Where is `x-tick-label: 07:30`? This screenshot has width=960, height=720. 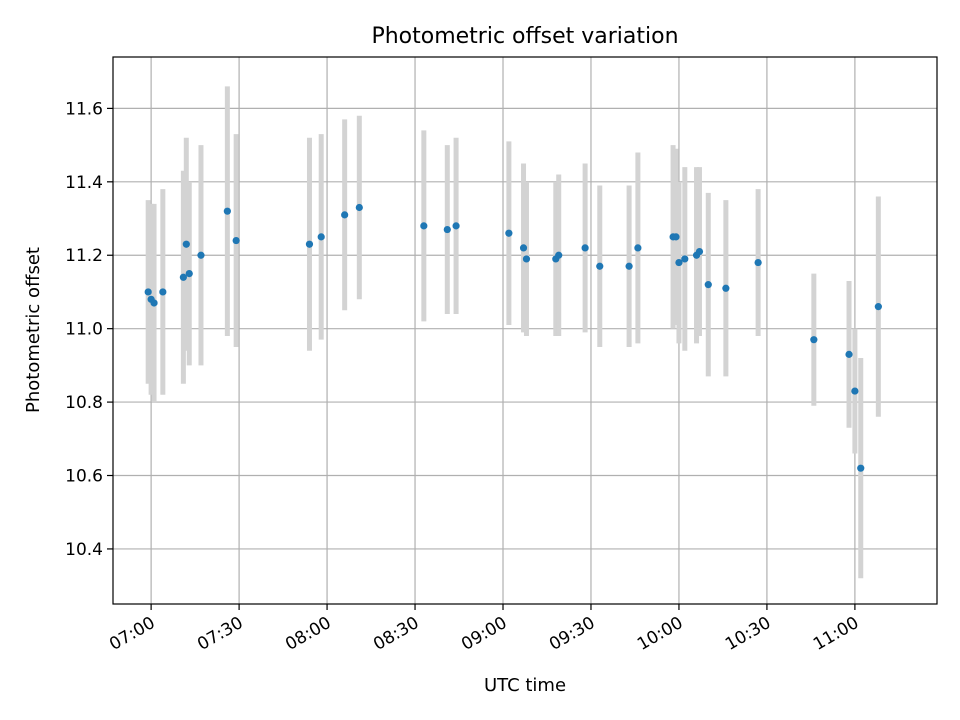
x-tick-label: 07:30 is located at coordinates (220, 634).